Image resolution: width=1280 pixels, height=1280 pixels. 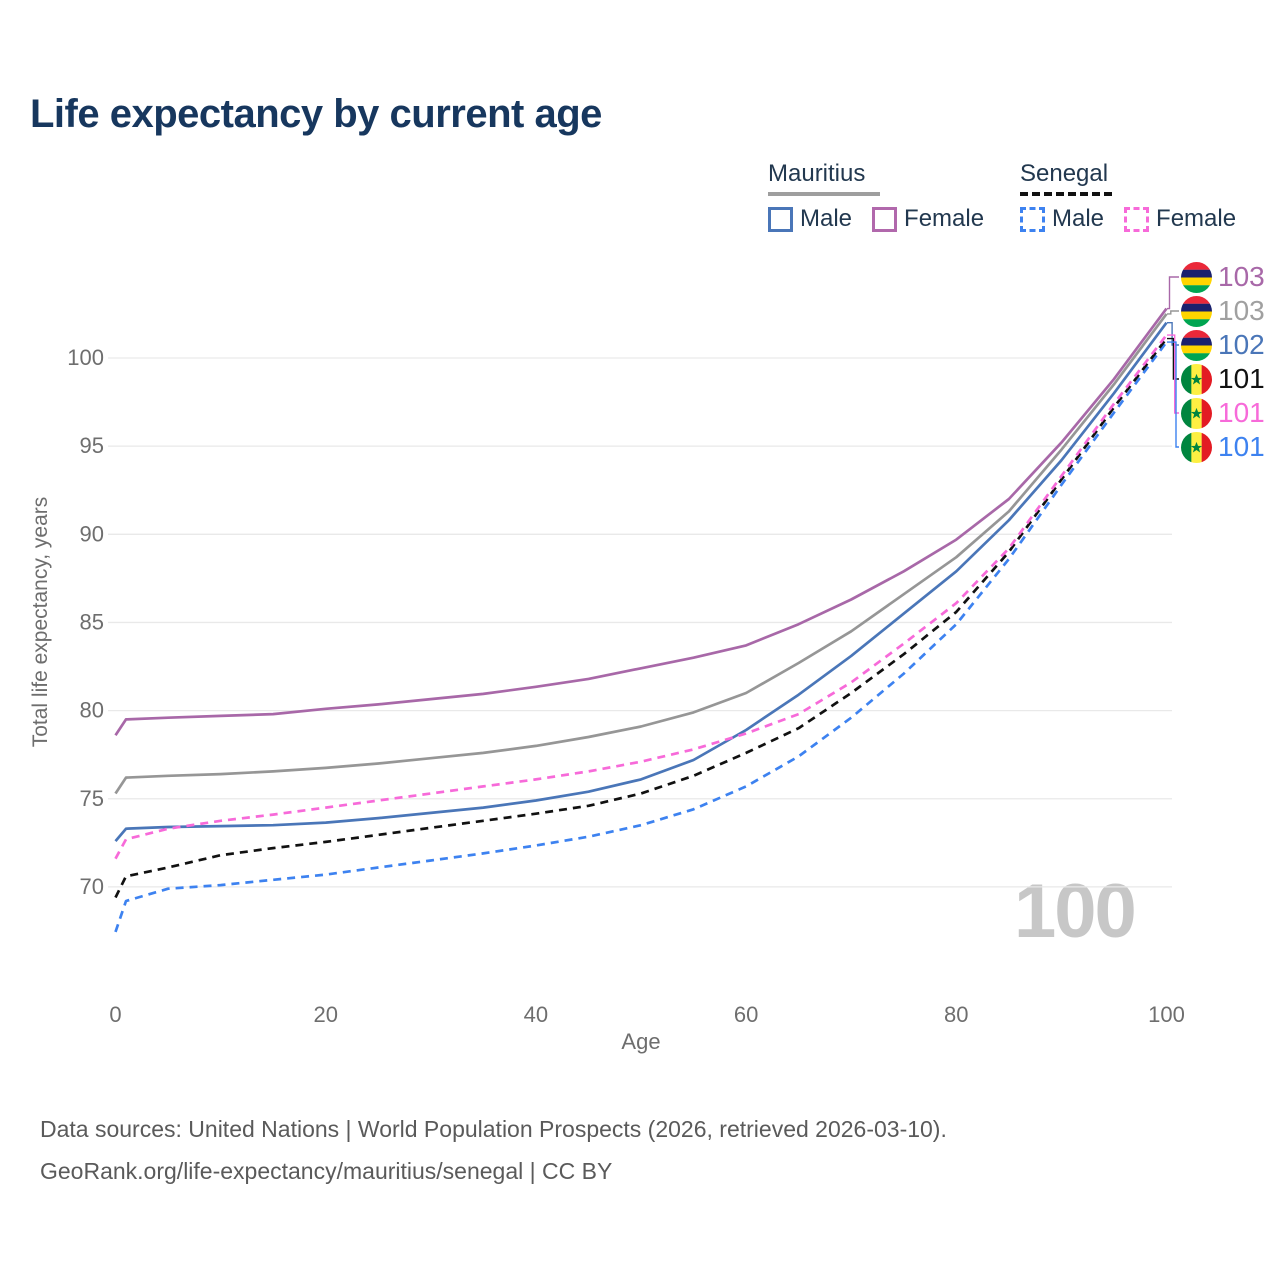 I want to click on mauritius-male-swatch-icon, so click(x=780, y=219).